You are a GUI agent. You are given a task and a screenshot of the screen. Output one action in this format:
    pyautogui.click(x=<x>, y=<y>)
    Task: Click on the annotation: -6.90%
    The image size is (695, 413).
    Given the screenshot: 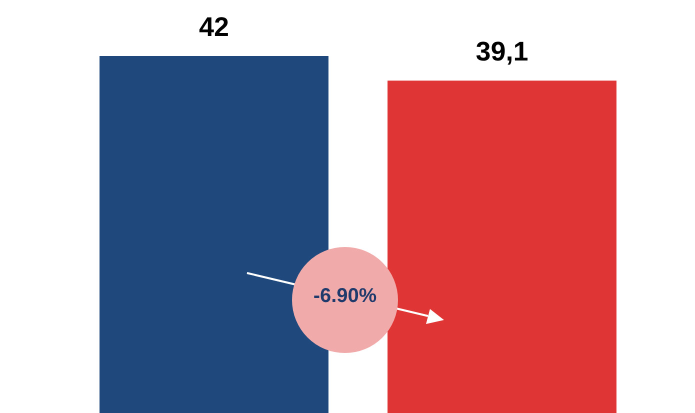 What is the action you would take?
    pyautogui.click(x=345, y=296)
    